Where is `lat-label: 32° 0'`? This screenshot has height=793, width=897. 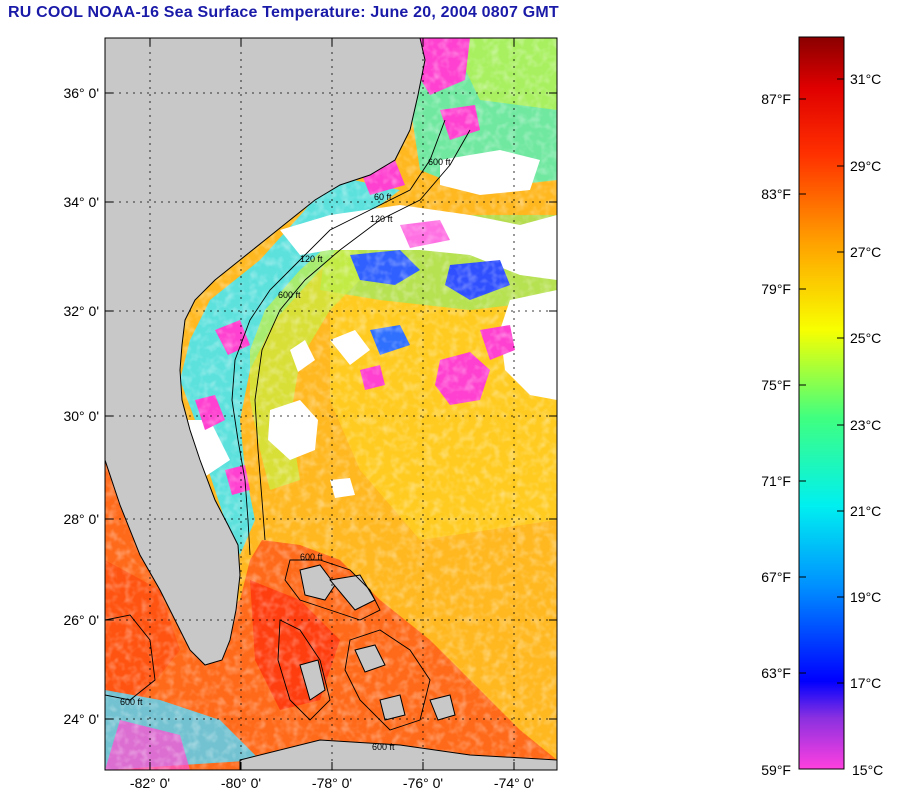
lat-label: 32° 0' is located at coordinates (81, 311).